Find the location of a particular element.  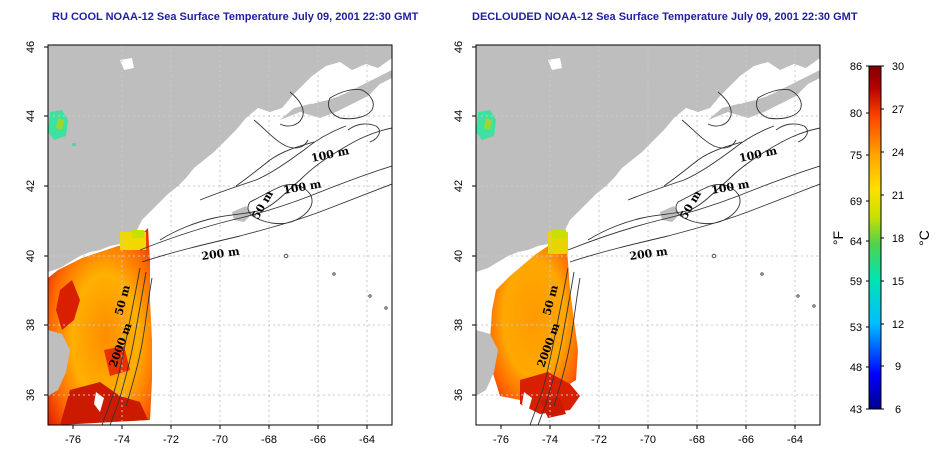

colorbar-gradient is located at coordinates (875, 237).